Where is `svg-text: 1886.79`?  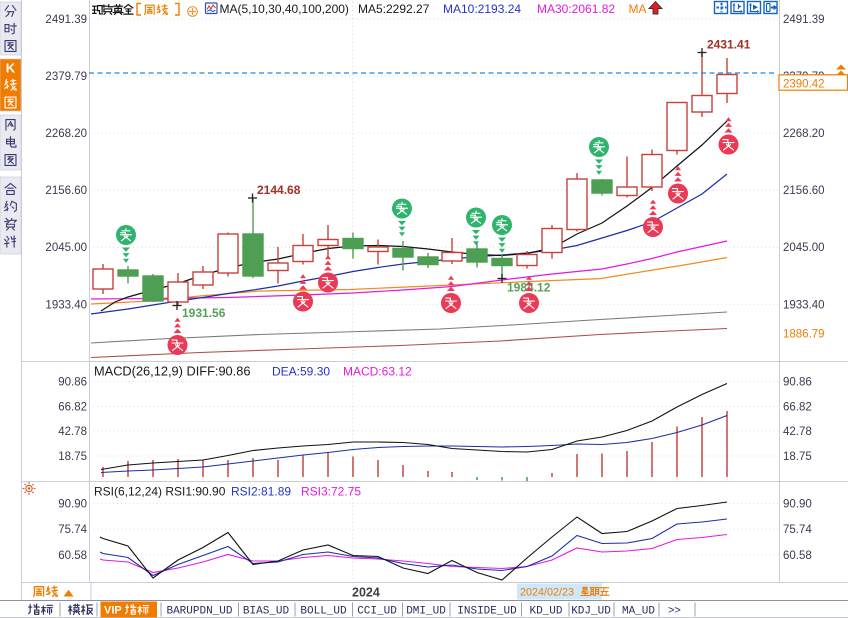 svg-text: 1886.79 is located at coordinates (804, 335).